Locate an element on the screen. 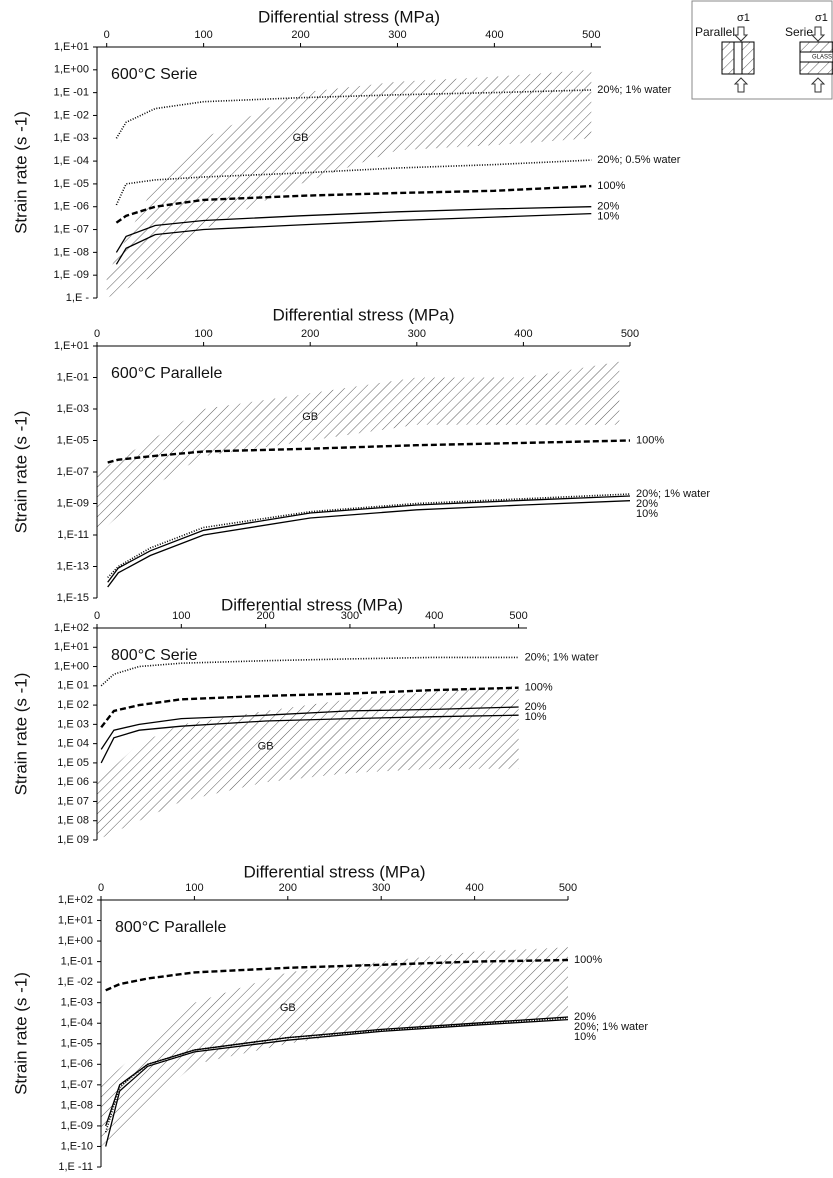 The width and height of the screenshot is (833, 1178). y-tick-label: 1,E 09 is located at coordinates (73, 840).